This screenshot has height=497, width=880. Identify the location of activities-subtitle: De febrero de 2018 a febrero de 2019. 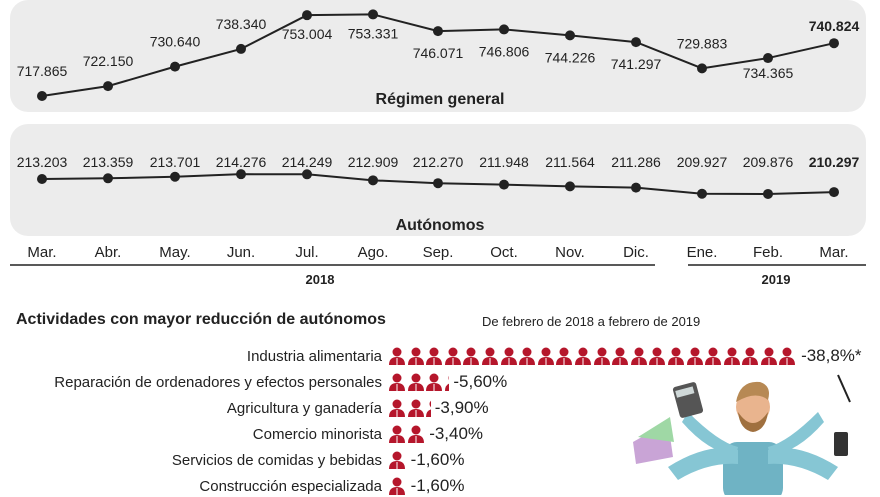
(591, 321).